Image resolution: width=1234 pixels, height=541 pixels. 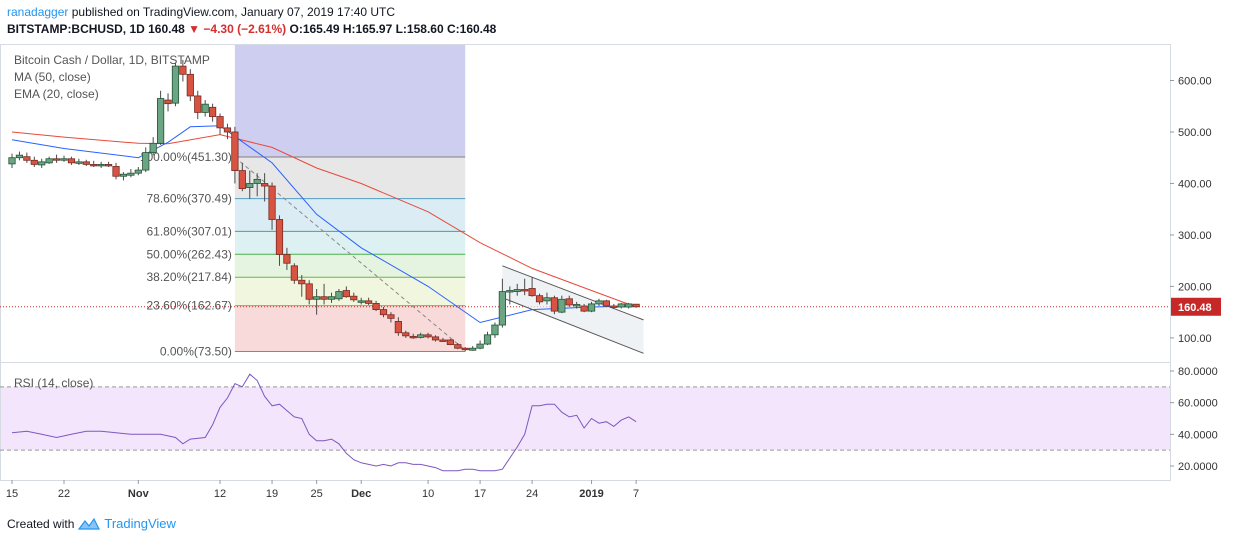 What do you see at coordinates (12, 494) in the screenshot?
I see `time-axis-label: 15` at bounding box center [12, 494].